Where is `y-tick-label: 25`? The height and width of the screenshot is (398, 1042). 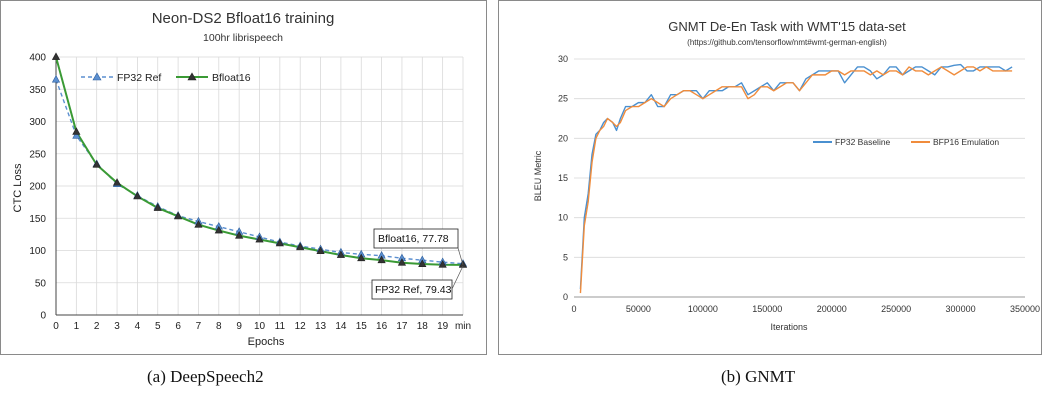 y-tick-label: 25 is located at coordinates (563, 99).